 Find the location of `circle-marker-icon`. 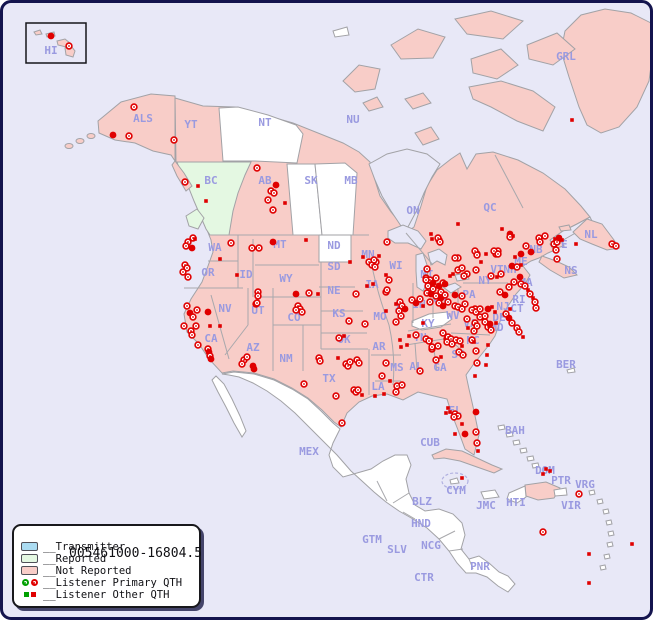

circle-marker-icon is located at coordinates (34, 582).